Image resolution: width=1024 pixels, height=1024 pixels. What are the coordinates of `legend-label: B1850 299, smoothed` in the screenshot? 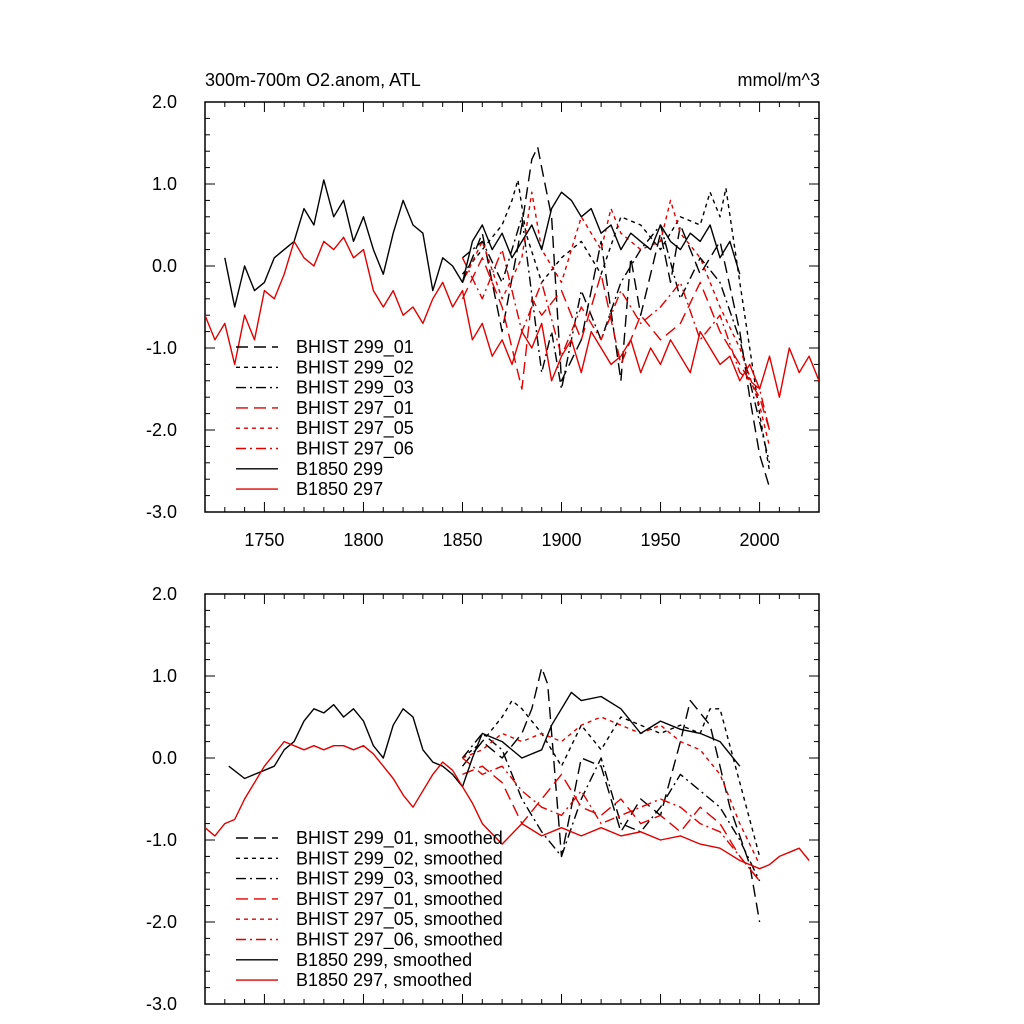 It's located at (384, 960).